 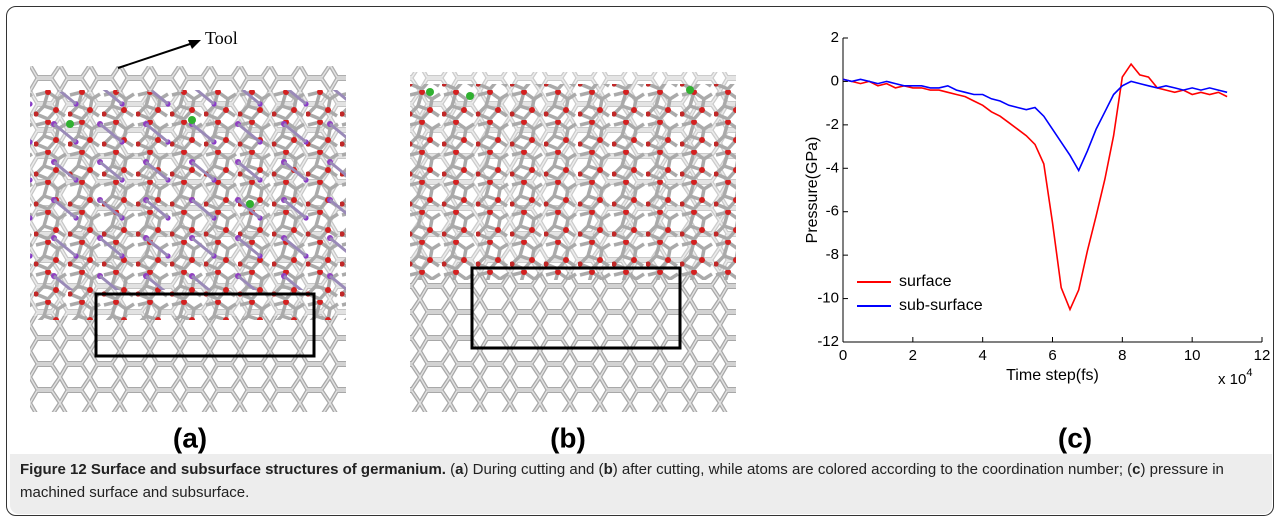 I want to click on y-tick-label: -2, so click(x=832, y=124).